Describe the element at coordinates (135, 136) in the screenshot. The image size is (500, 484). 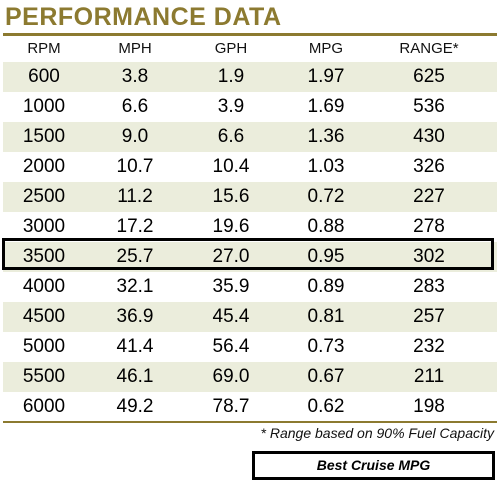
I see `cell-mph: 9.0` at that location.